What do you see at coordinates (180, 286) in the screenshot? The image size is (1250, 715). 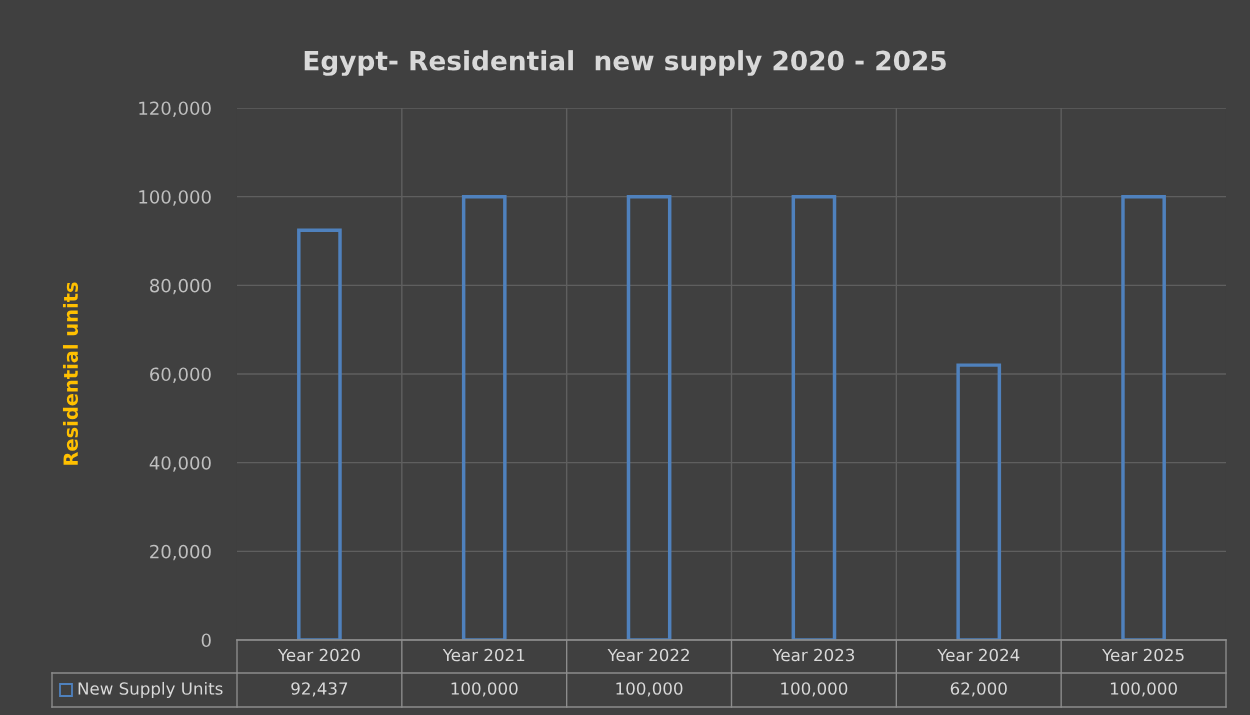 I see `y-tick-label: 80,000` at bounding box center [180, 286].